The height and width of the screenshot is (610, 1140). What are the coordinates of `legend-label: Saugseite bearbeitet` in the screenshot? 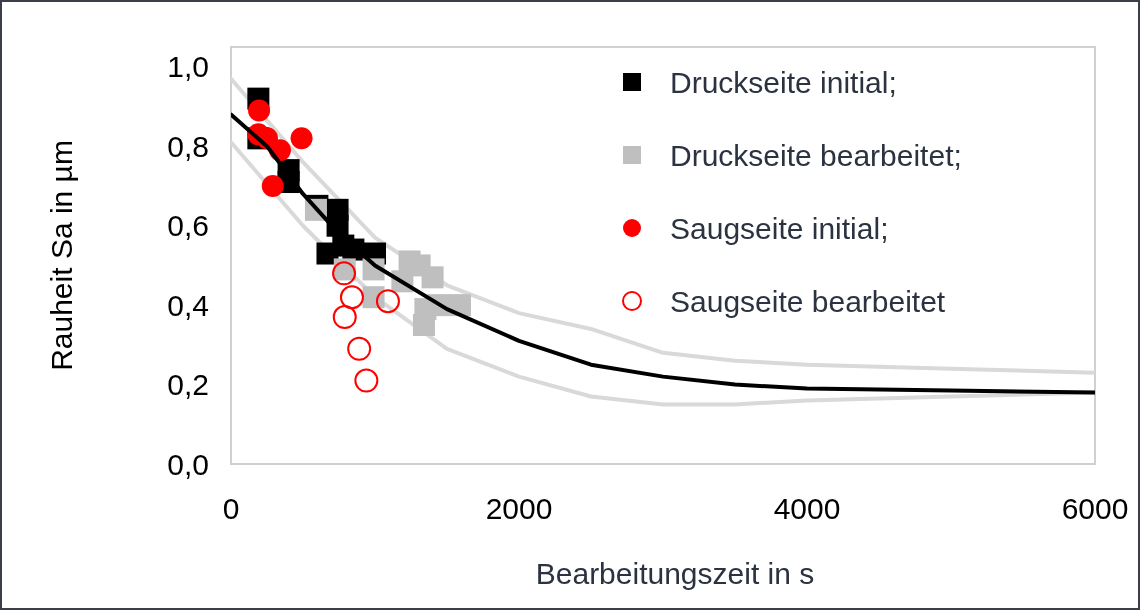 It's located at (808, 301).